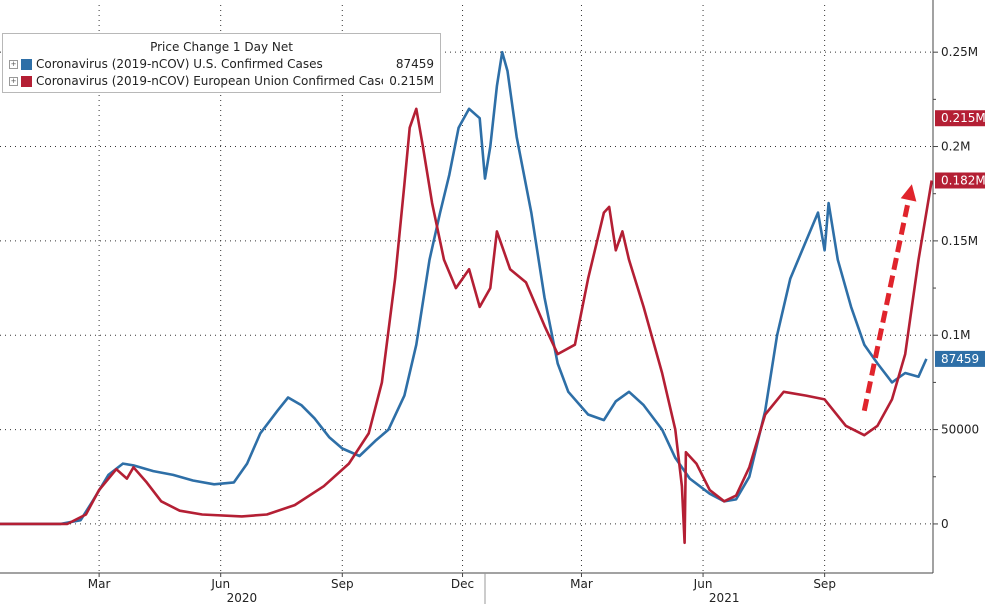  Describe the element at coordinates (908, 193) in the screenshot. I see `annotation-arrow-head` at that location.